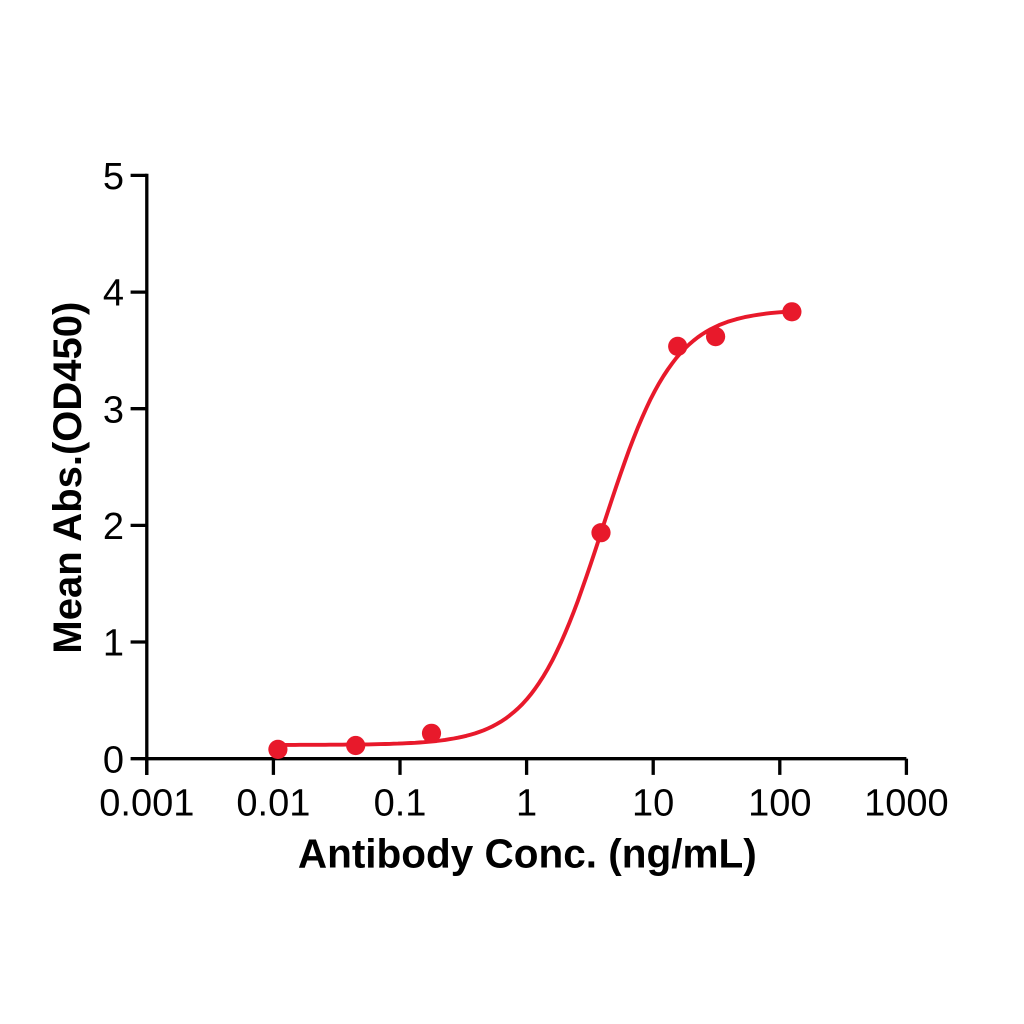  What do you see at coordinates (400, 804) in the screenshot?
I see `svg-text: 0.1` at bounding box center [400, 804].